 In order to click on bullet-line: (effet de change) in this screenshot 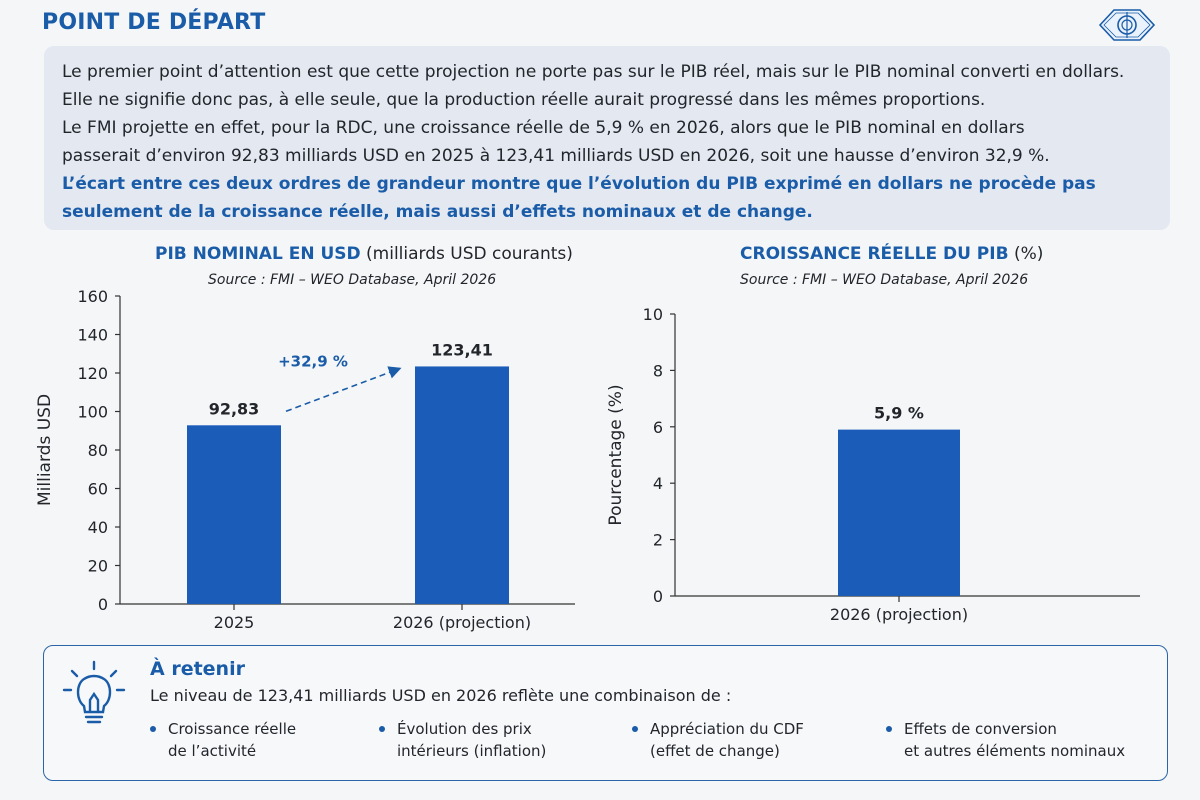, I will do `click(715, 751)`.